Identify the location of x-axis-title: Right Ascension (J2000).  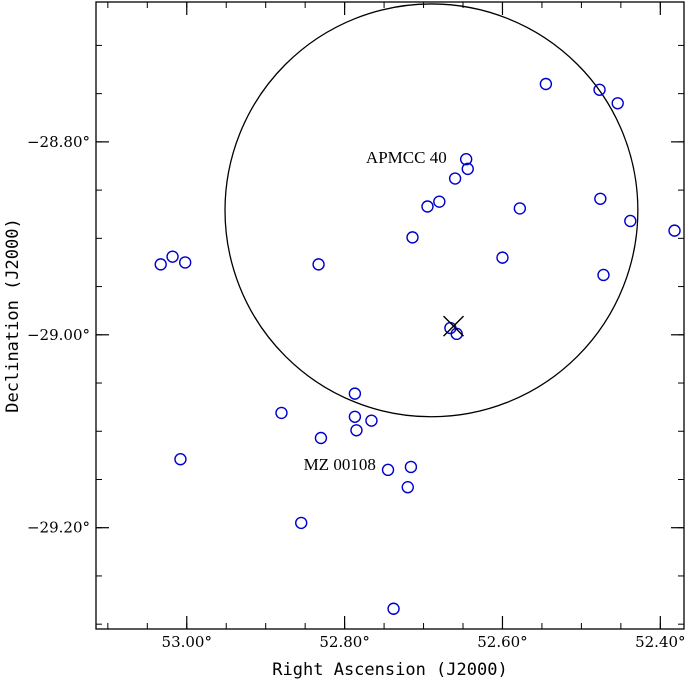
(389, 670).